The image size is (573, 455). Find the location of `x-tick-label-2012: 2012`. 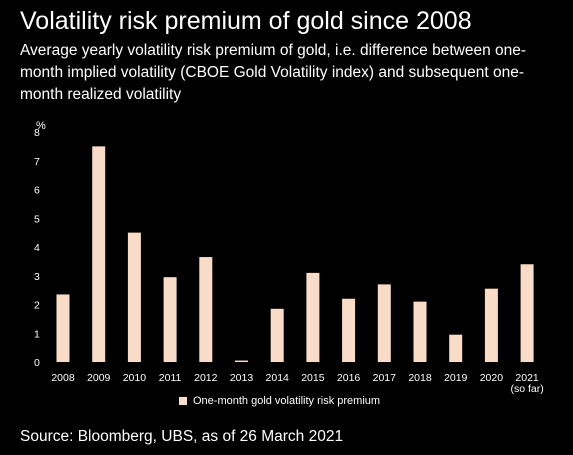

x-tick-label-2012: 2012 is located at coordinates (206, 378).